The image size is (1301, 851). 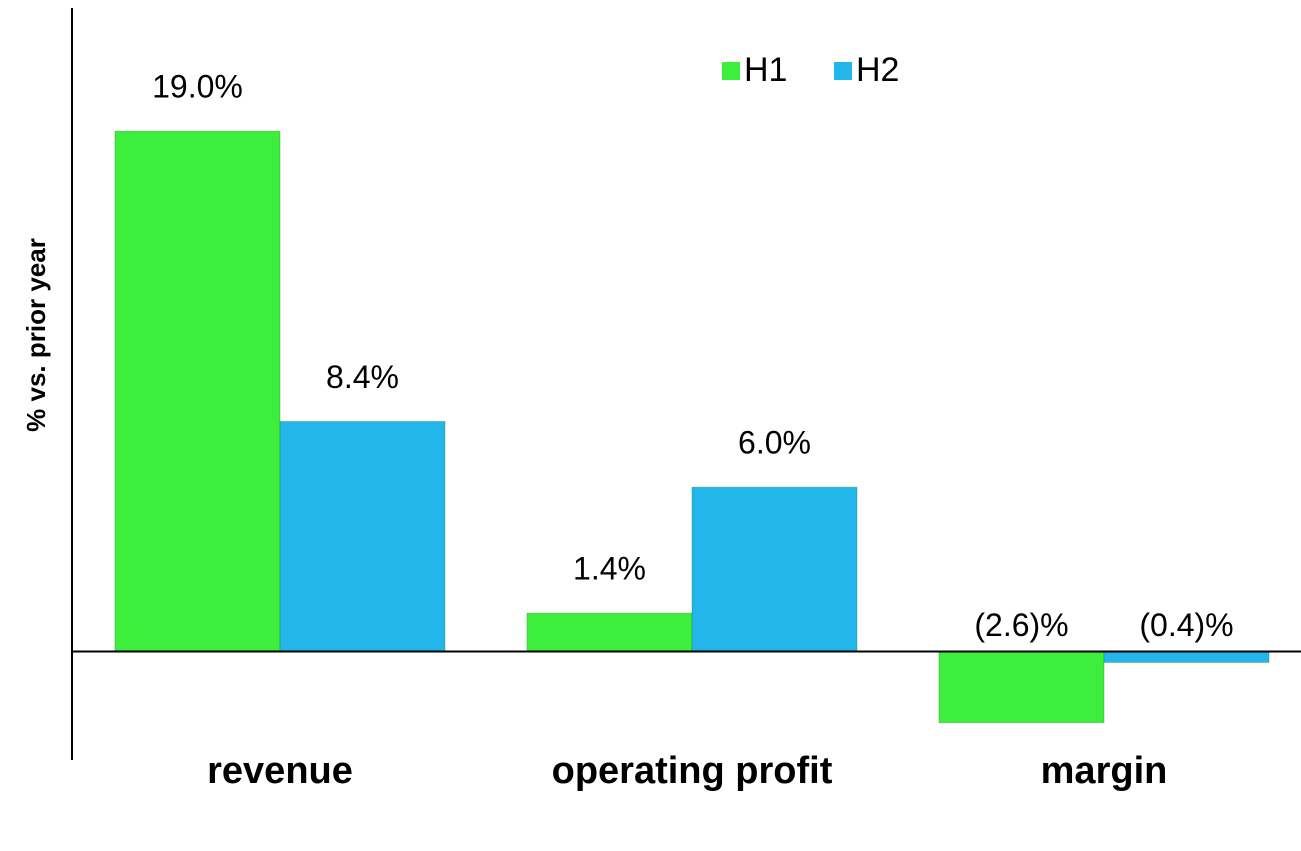 What do you see at coordinates (1104, 771) in the screenshot?
I see `x-tick-label: margin` at bounding box center [1104, 771].